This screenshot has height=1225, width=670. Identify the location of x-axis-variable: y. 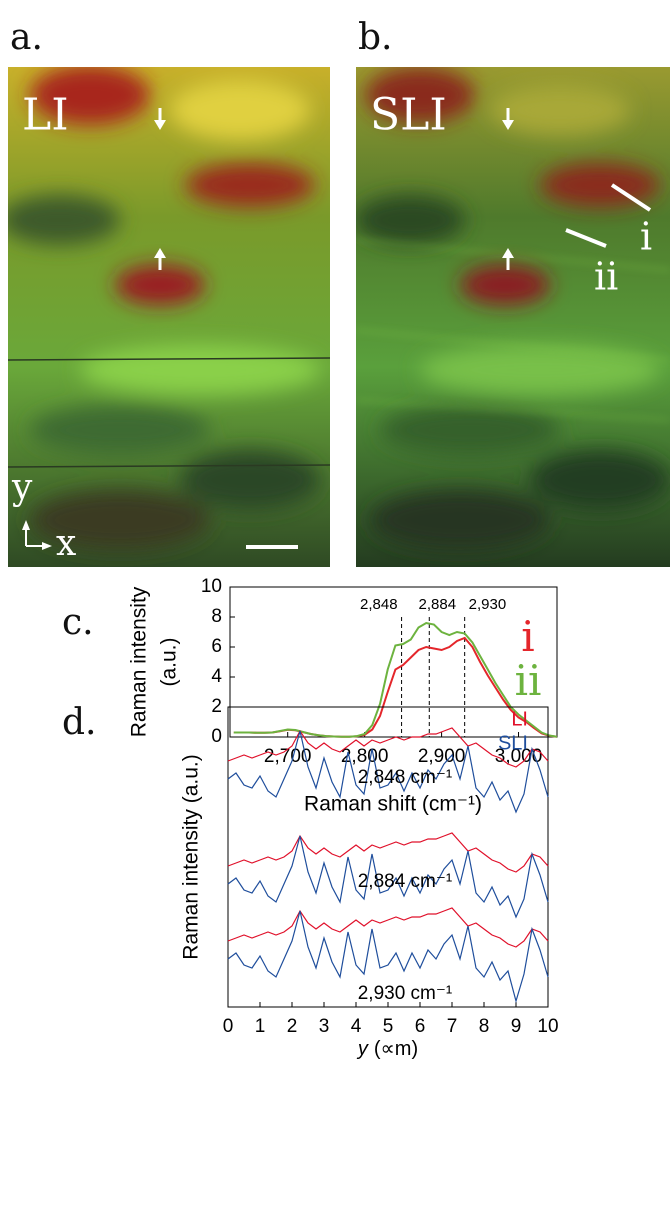
(362, 1049).